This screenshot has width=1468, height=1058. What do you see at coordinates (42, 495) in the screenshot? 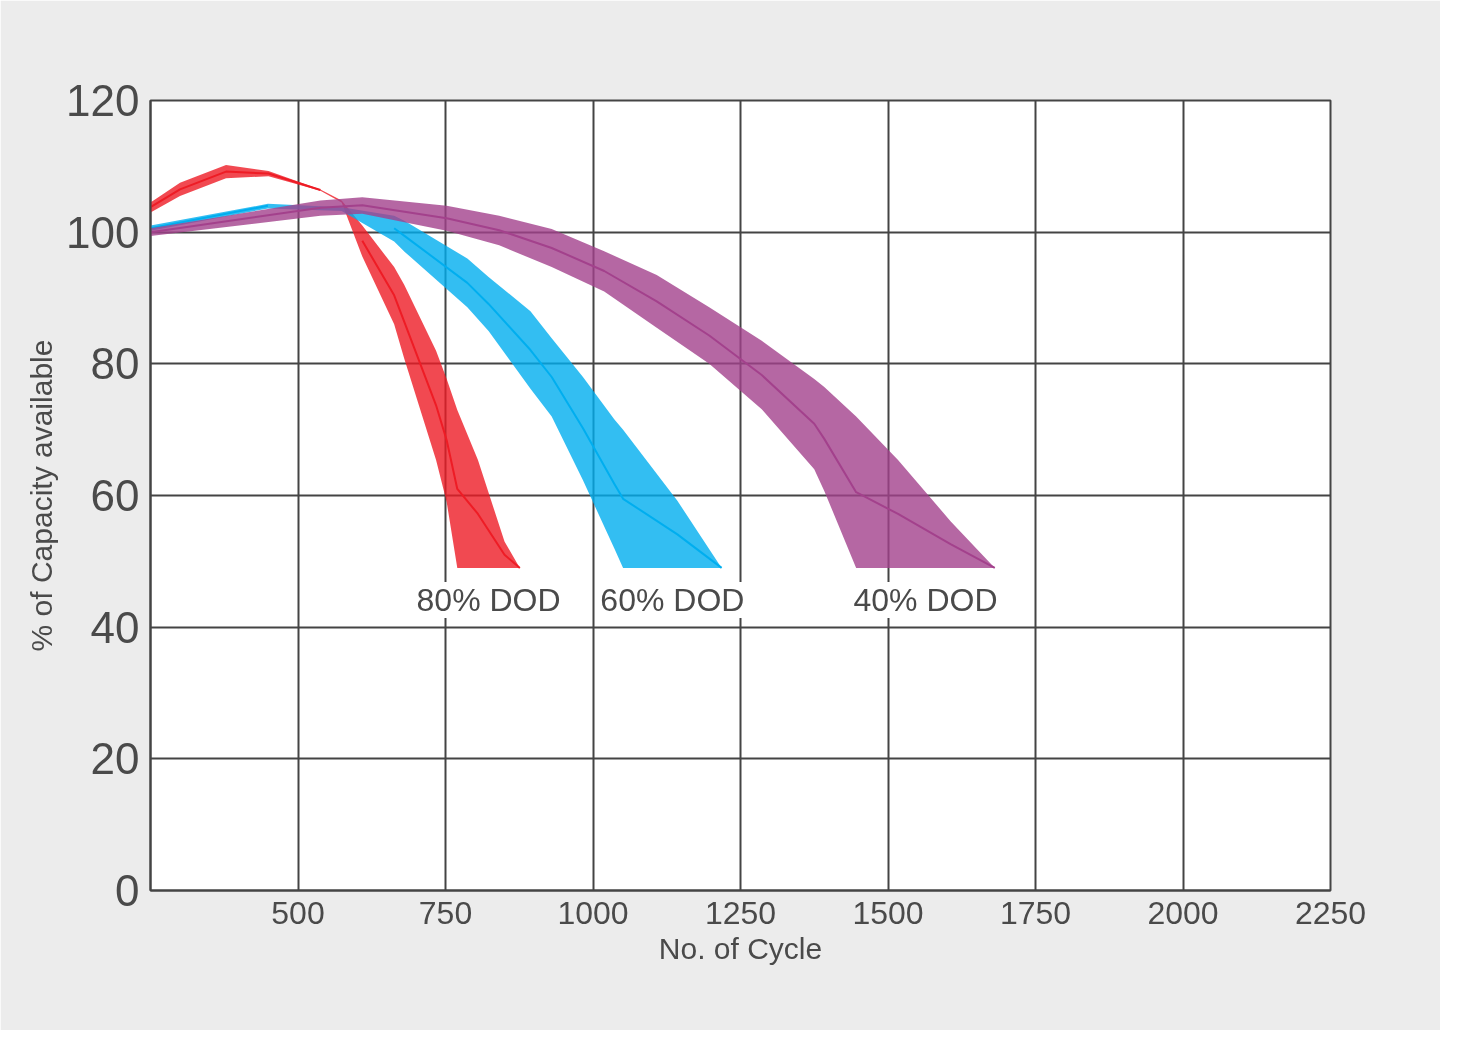
I see `y-axis-title: % of Capacity available` at bounding box center [42, 495].